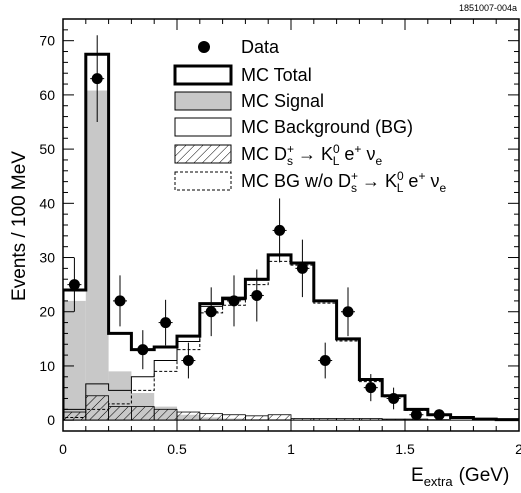 This screenshot has height=493, width=521. What do you see at coordinates (410, 181) in the screenshot?
I see `legend-bgwo-tail: e` at bounding box center [410, 181].